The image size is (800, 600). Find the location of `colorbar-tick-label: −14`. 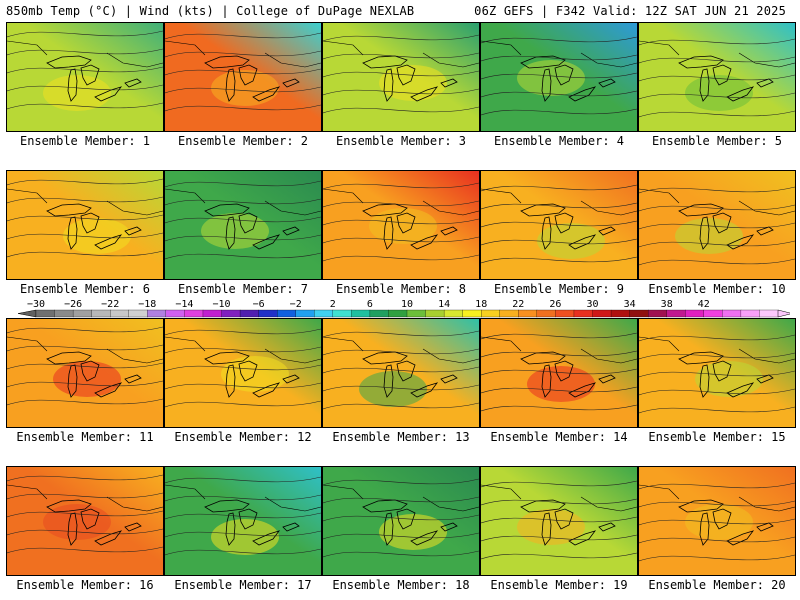

colorbar-tick-label: −14 is located at coordinates (184, 304).